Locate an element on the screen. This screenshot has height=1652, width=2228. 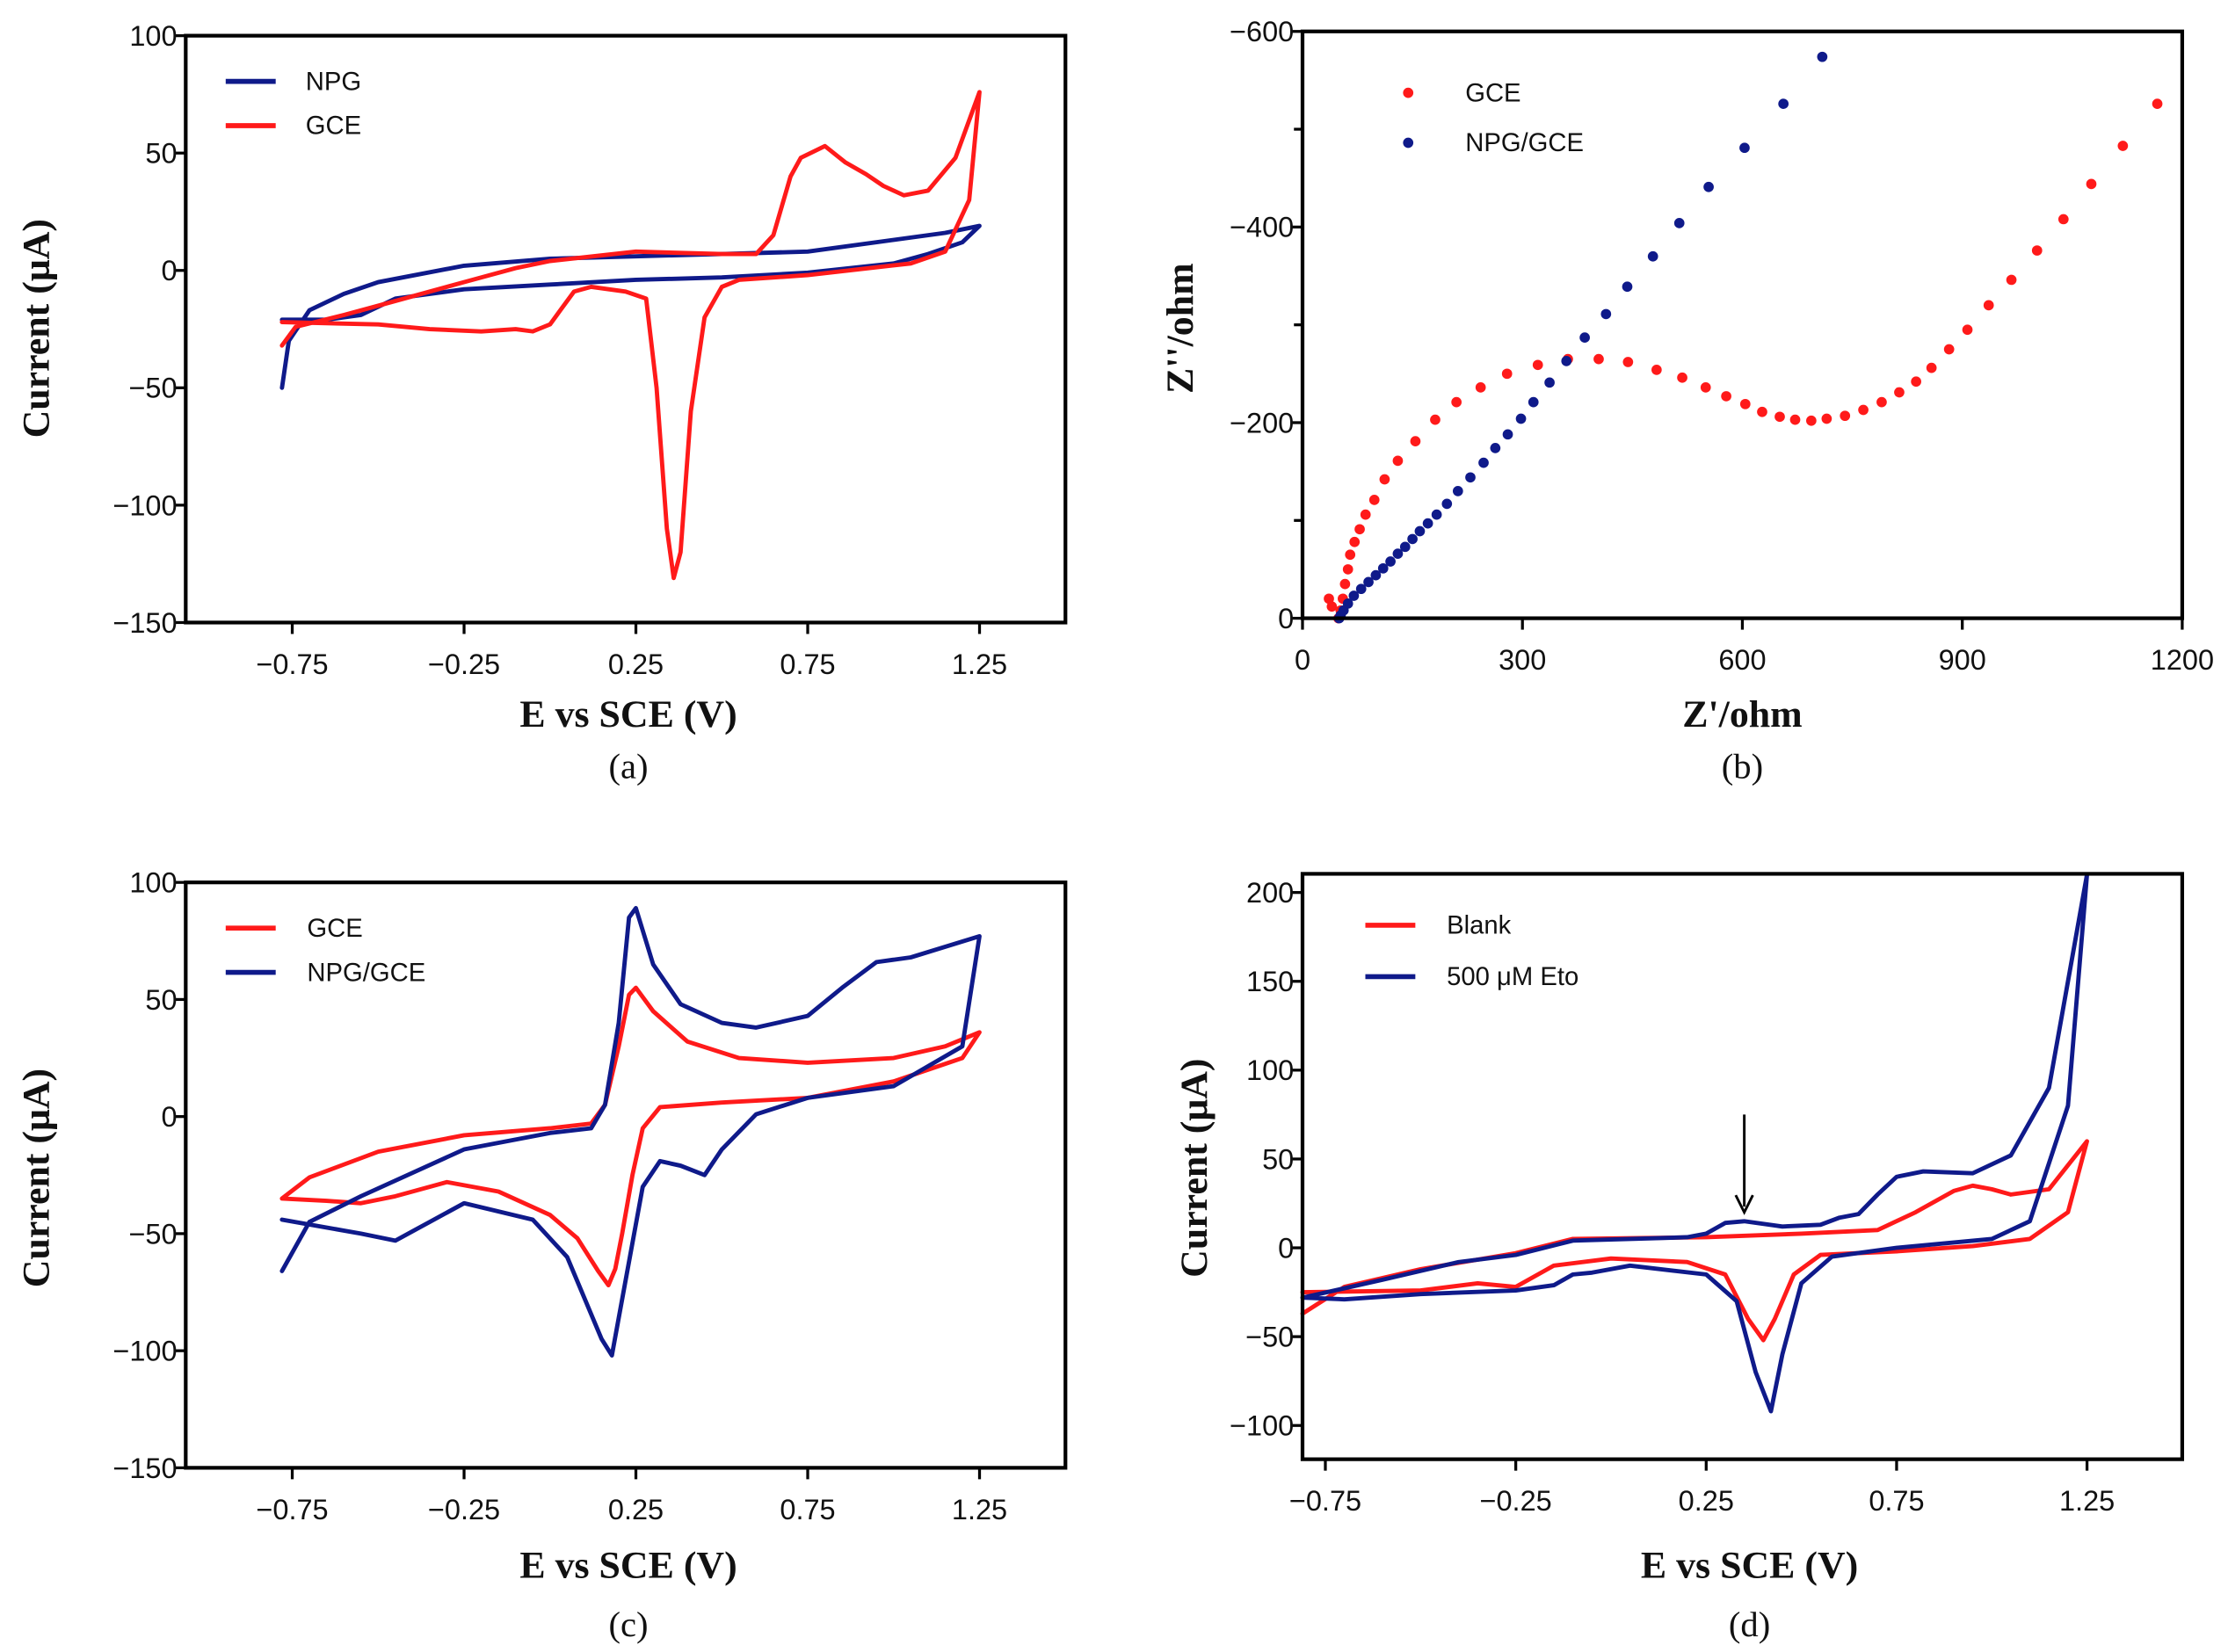
legend-label: NPG is located at coordinates (333, 82).